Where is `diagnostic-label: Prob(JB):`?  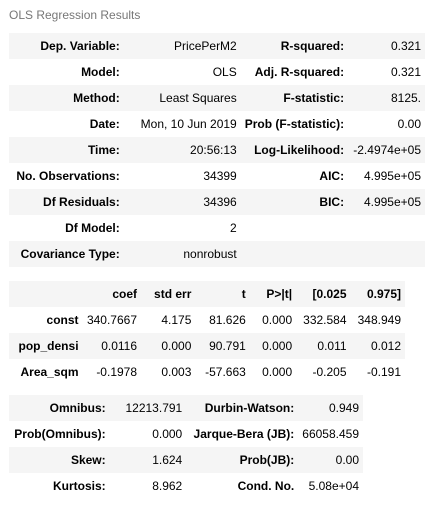
diagnostic-label: Prob(JB): is located at coordinates (242, 460).